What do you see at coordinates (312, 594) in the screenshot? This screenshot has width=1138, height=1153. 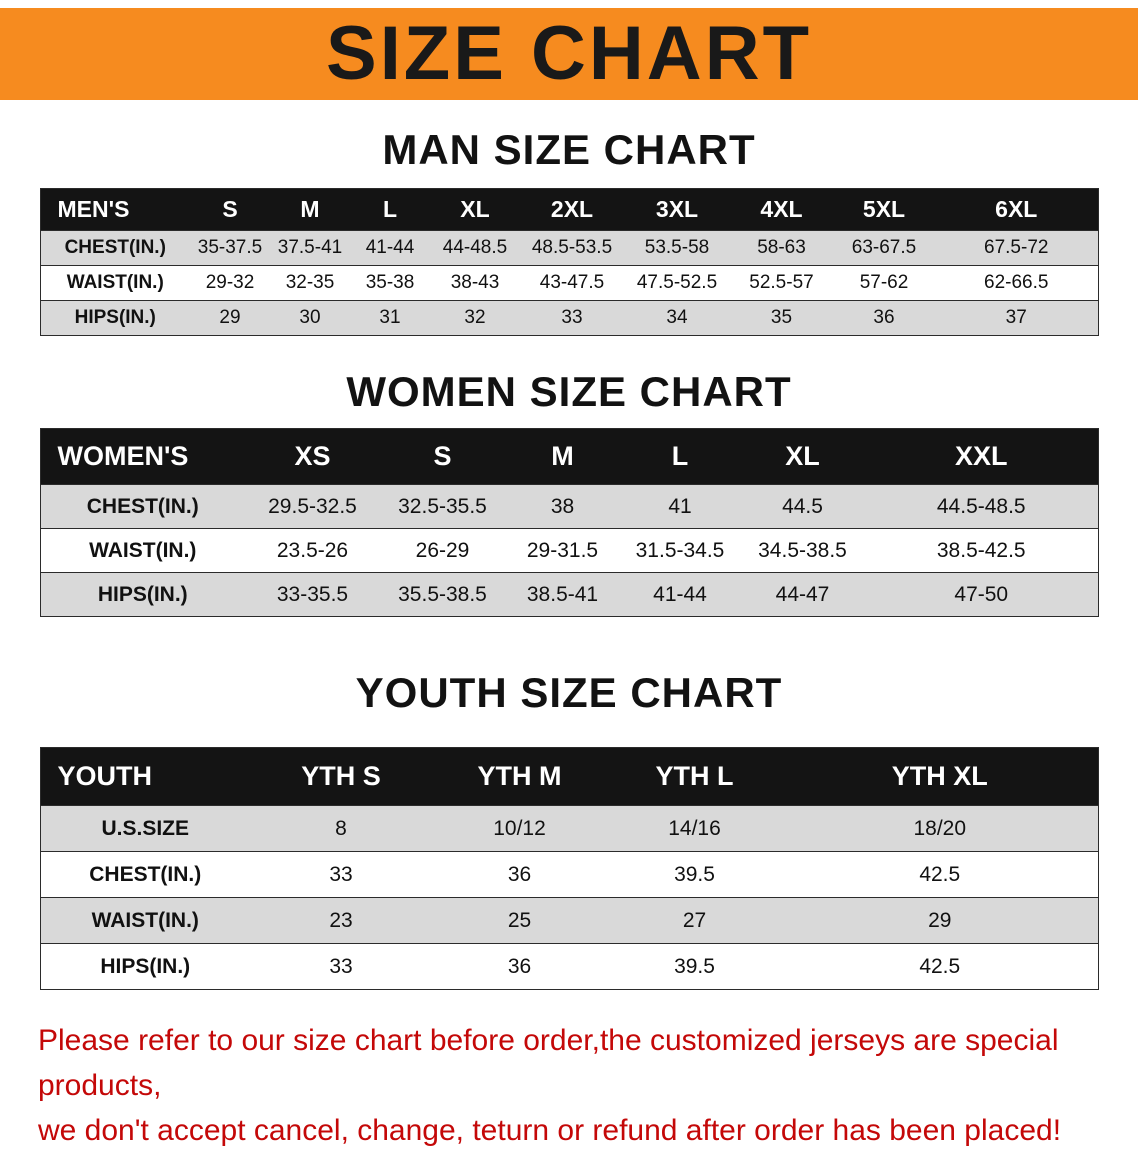 I see `size-value: 33-35.5` at bounding box center [312, 594].